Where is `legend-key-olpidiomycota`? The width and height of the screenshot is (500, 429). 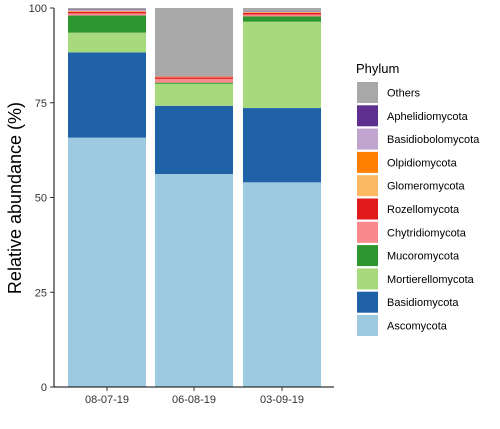 legend-key-olpidiomycota is located at coordinates (367, 162).